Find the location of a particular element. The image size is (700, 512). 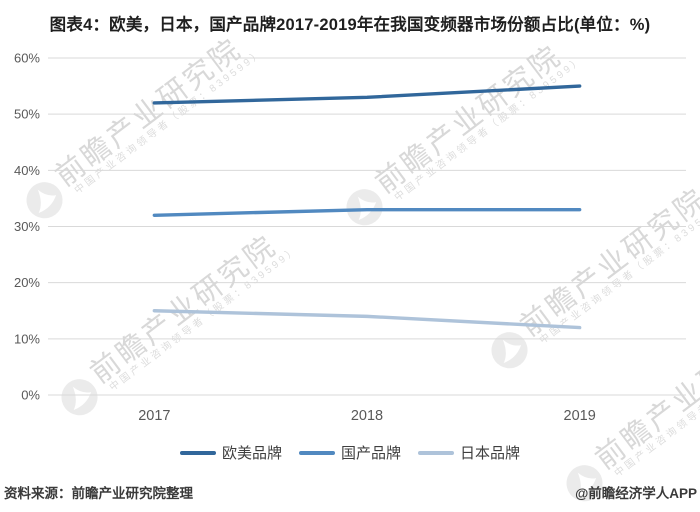

legend-label: 国产品牌 is located at coordinates (370, 453).